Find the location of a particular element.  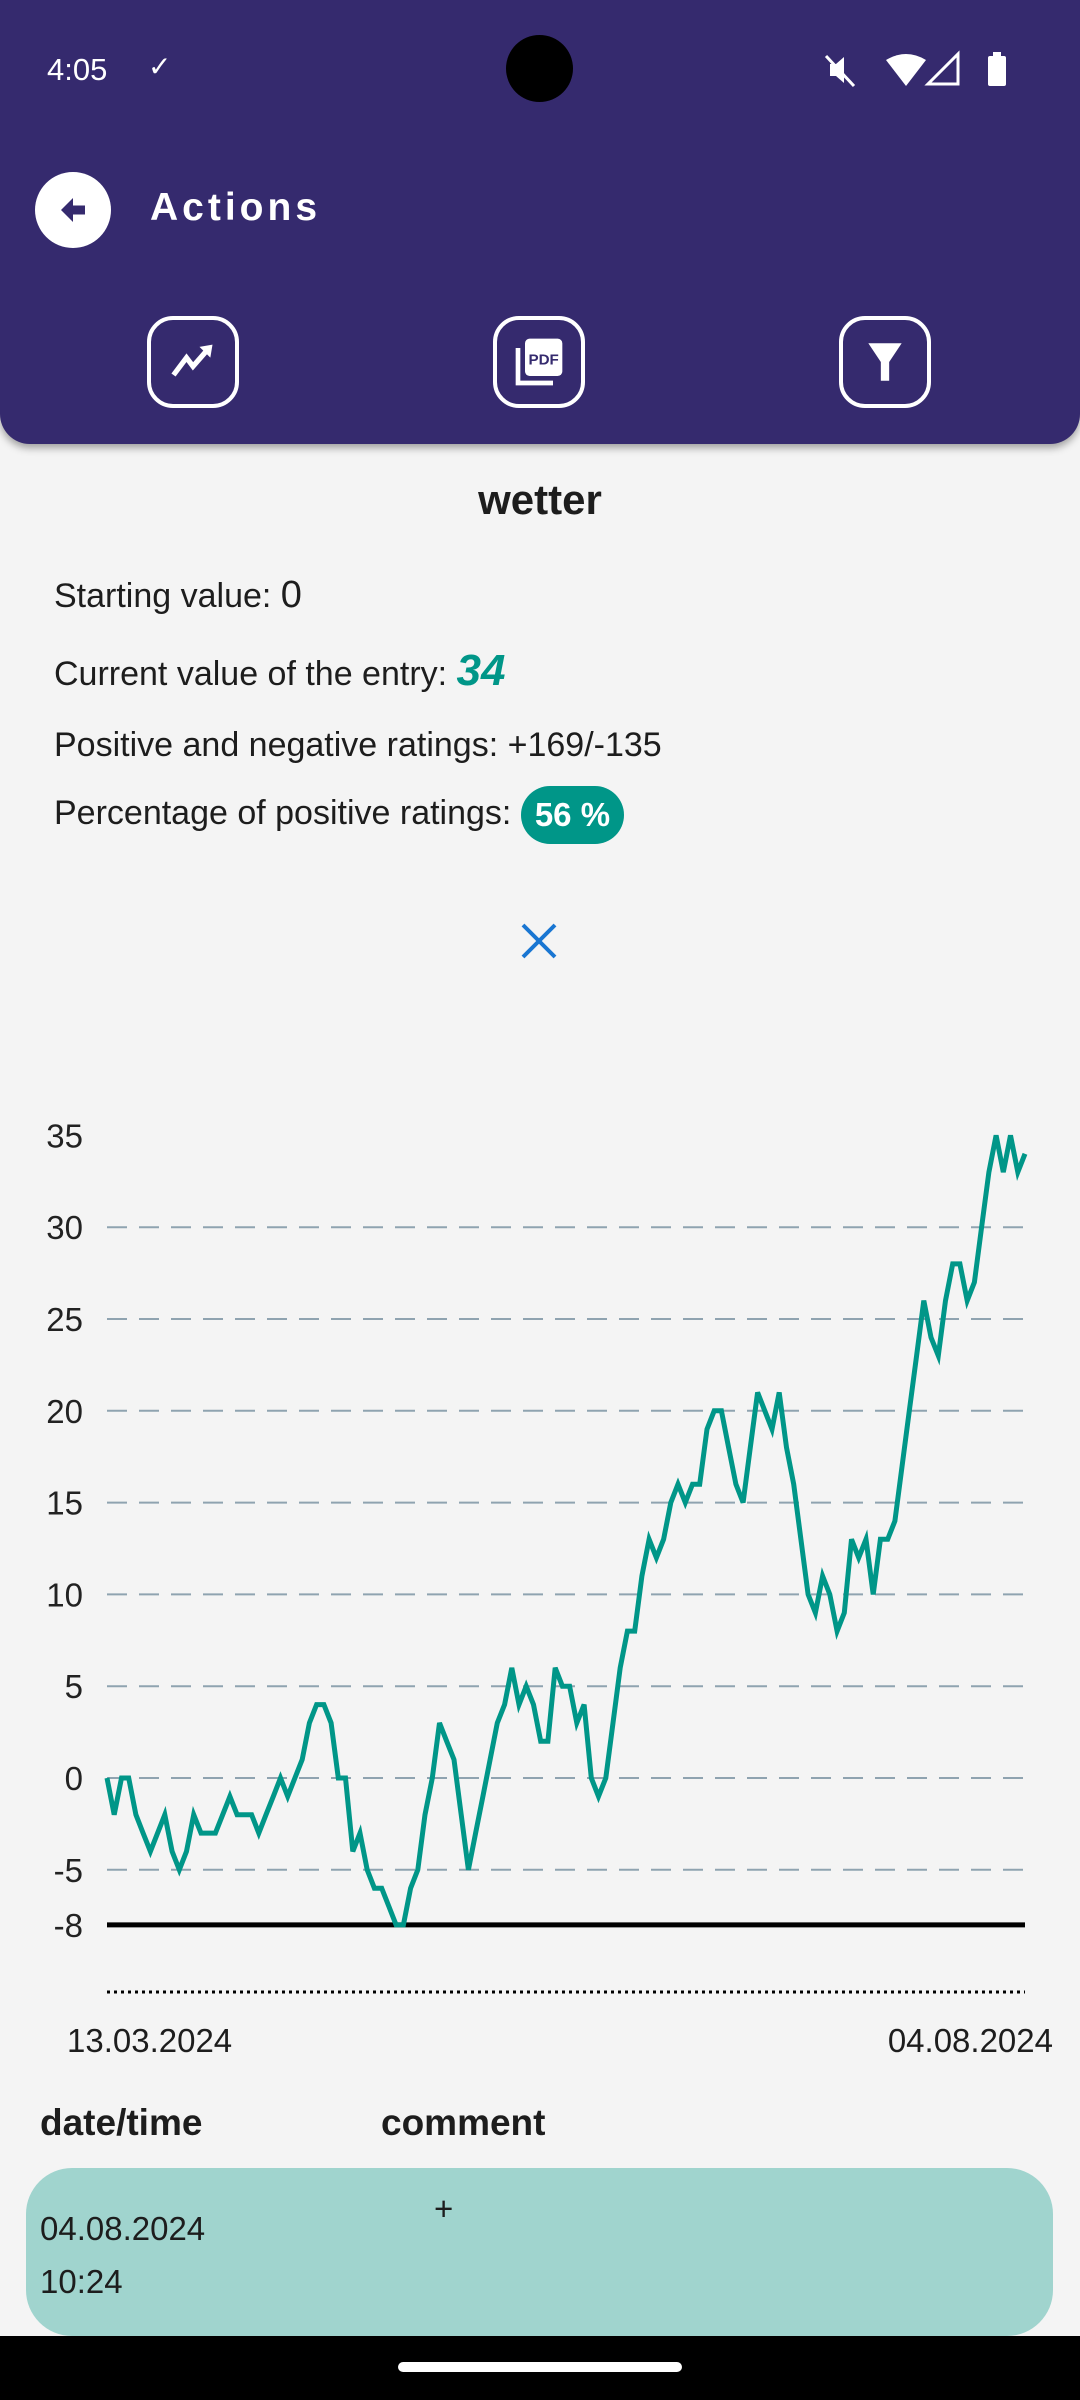

ratings-line: Positive and negative ratings: +169/-135 is located at coordinates (358, 745).